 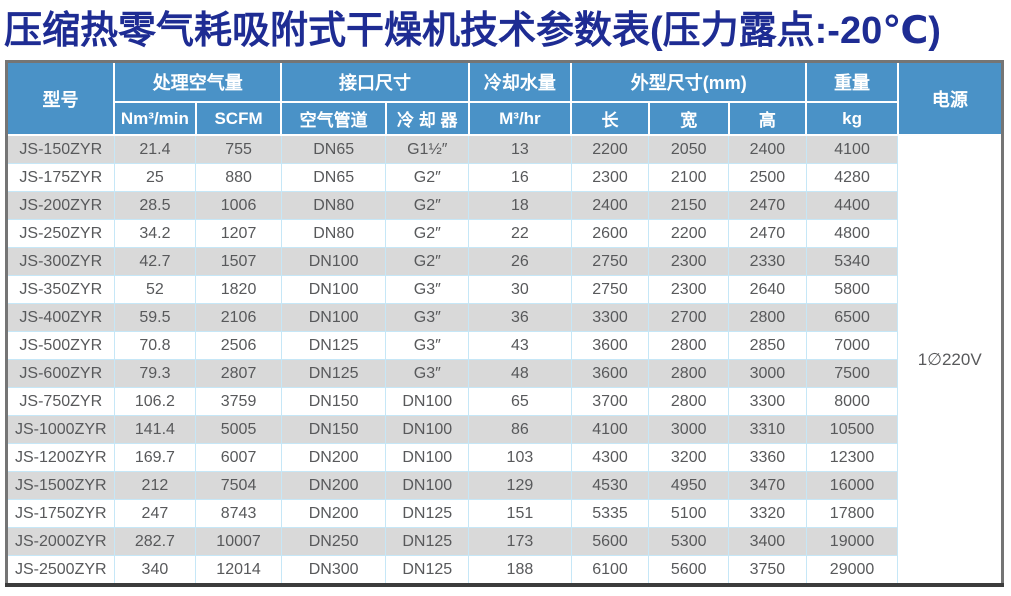 I want to click on model-cell: JS-1200ZYR, so click(x=60, y=457).